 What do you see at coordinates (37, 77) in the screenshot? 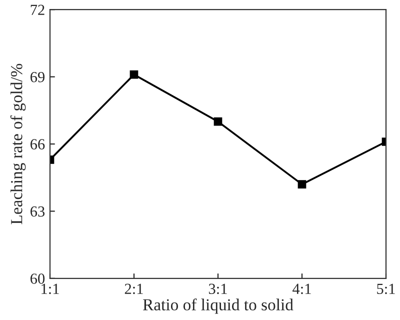
I see `y-tick-label: 69` at bounding box center [37, 77].